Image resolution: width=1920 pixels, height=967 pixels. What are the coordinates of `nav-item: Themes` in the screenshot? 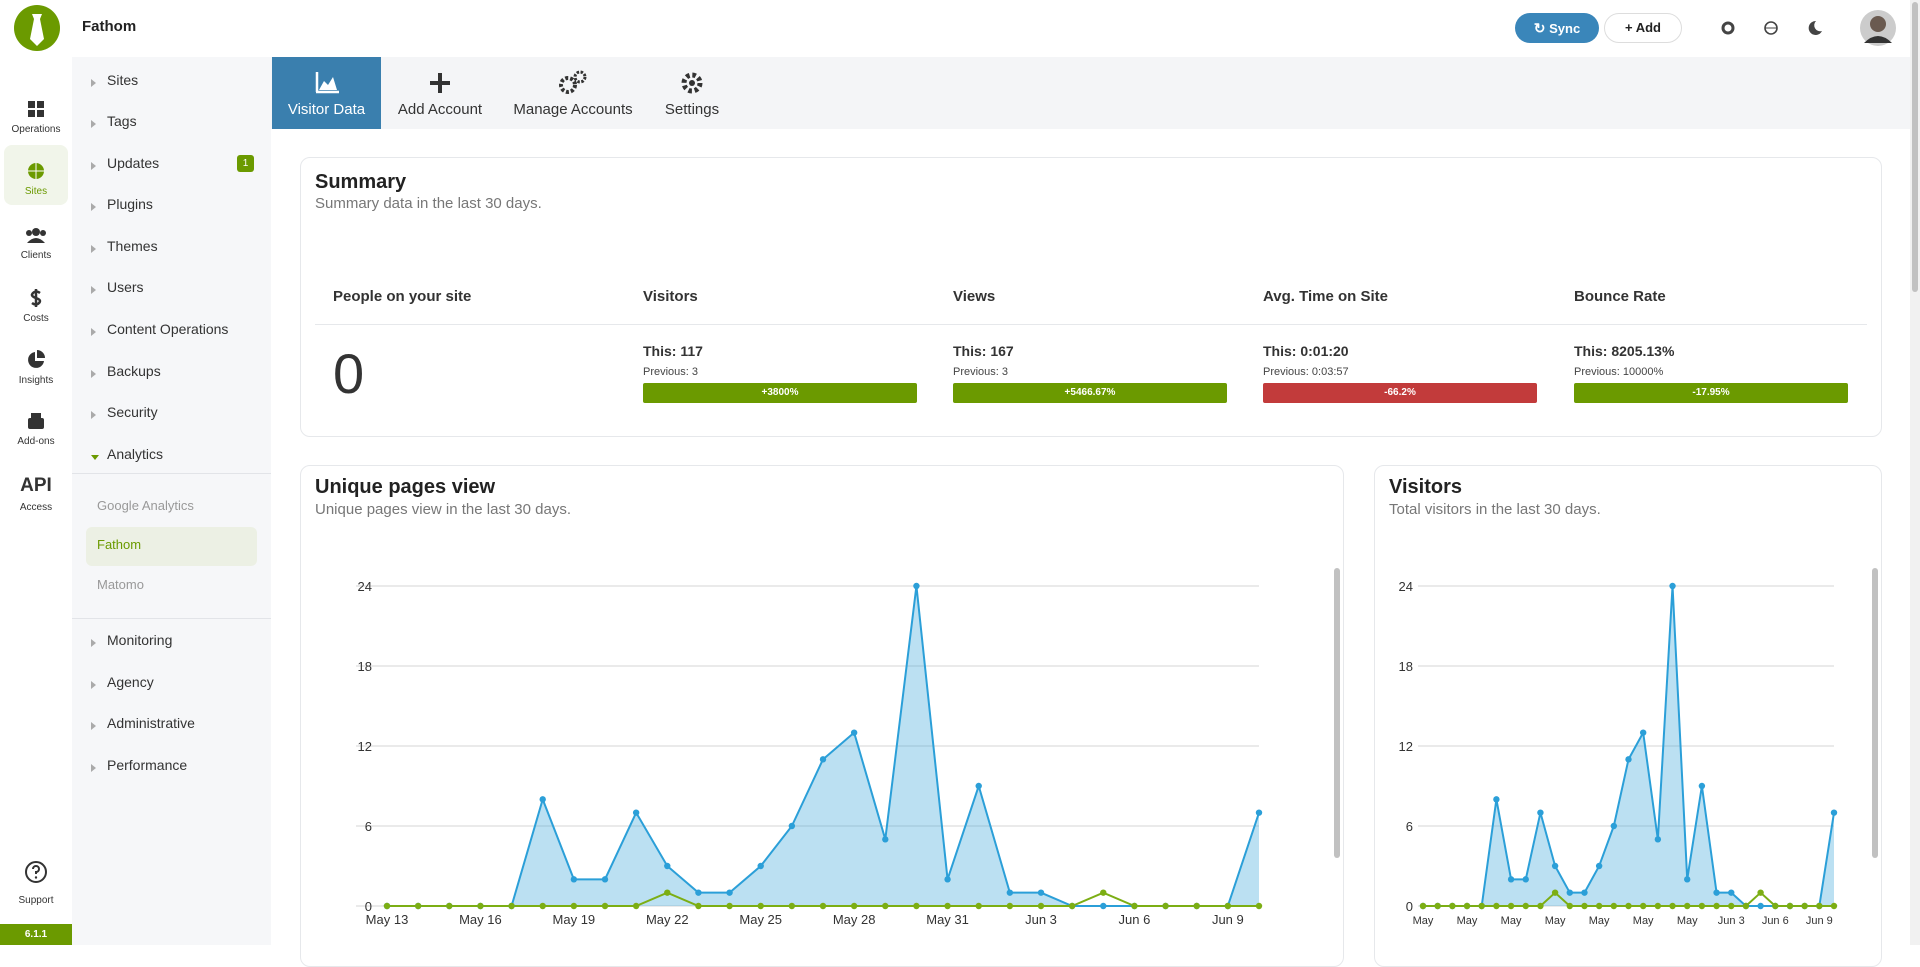 It's located at (132, 246).